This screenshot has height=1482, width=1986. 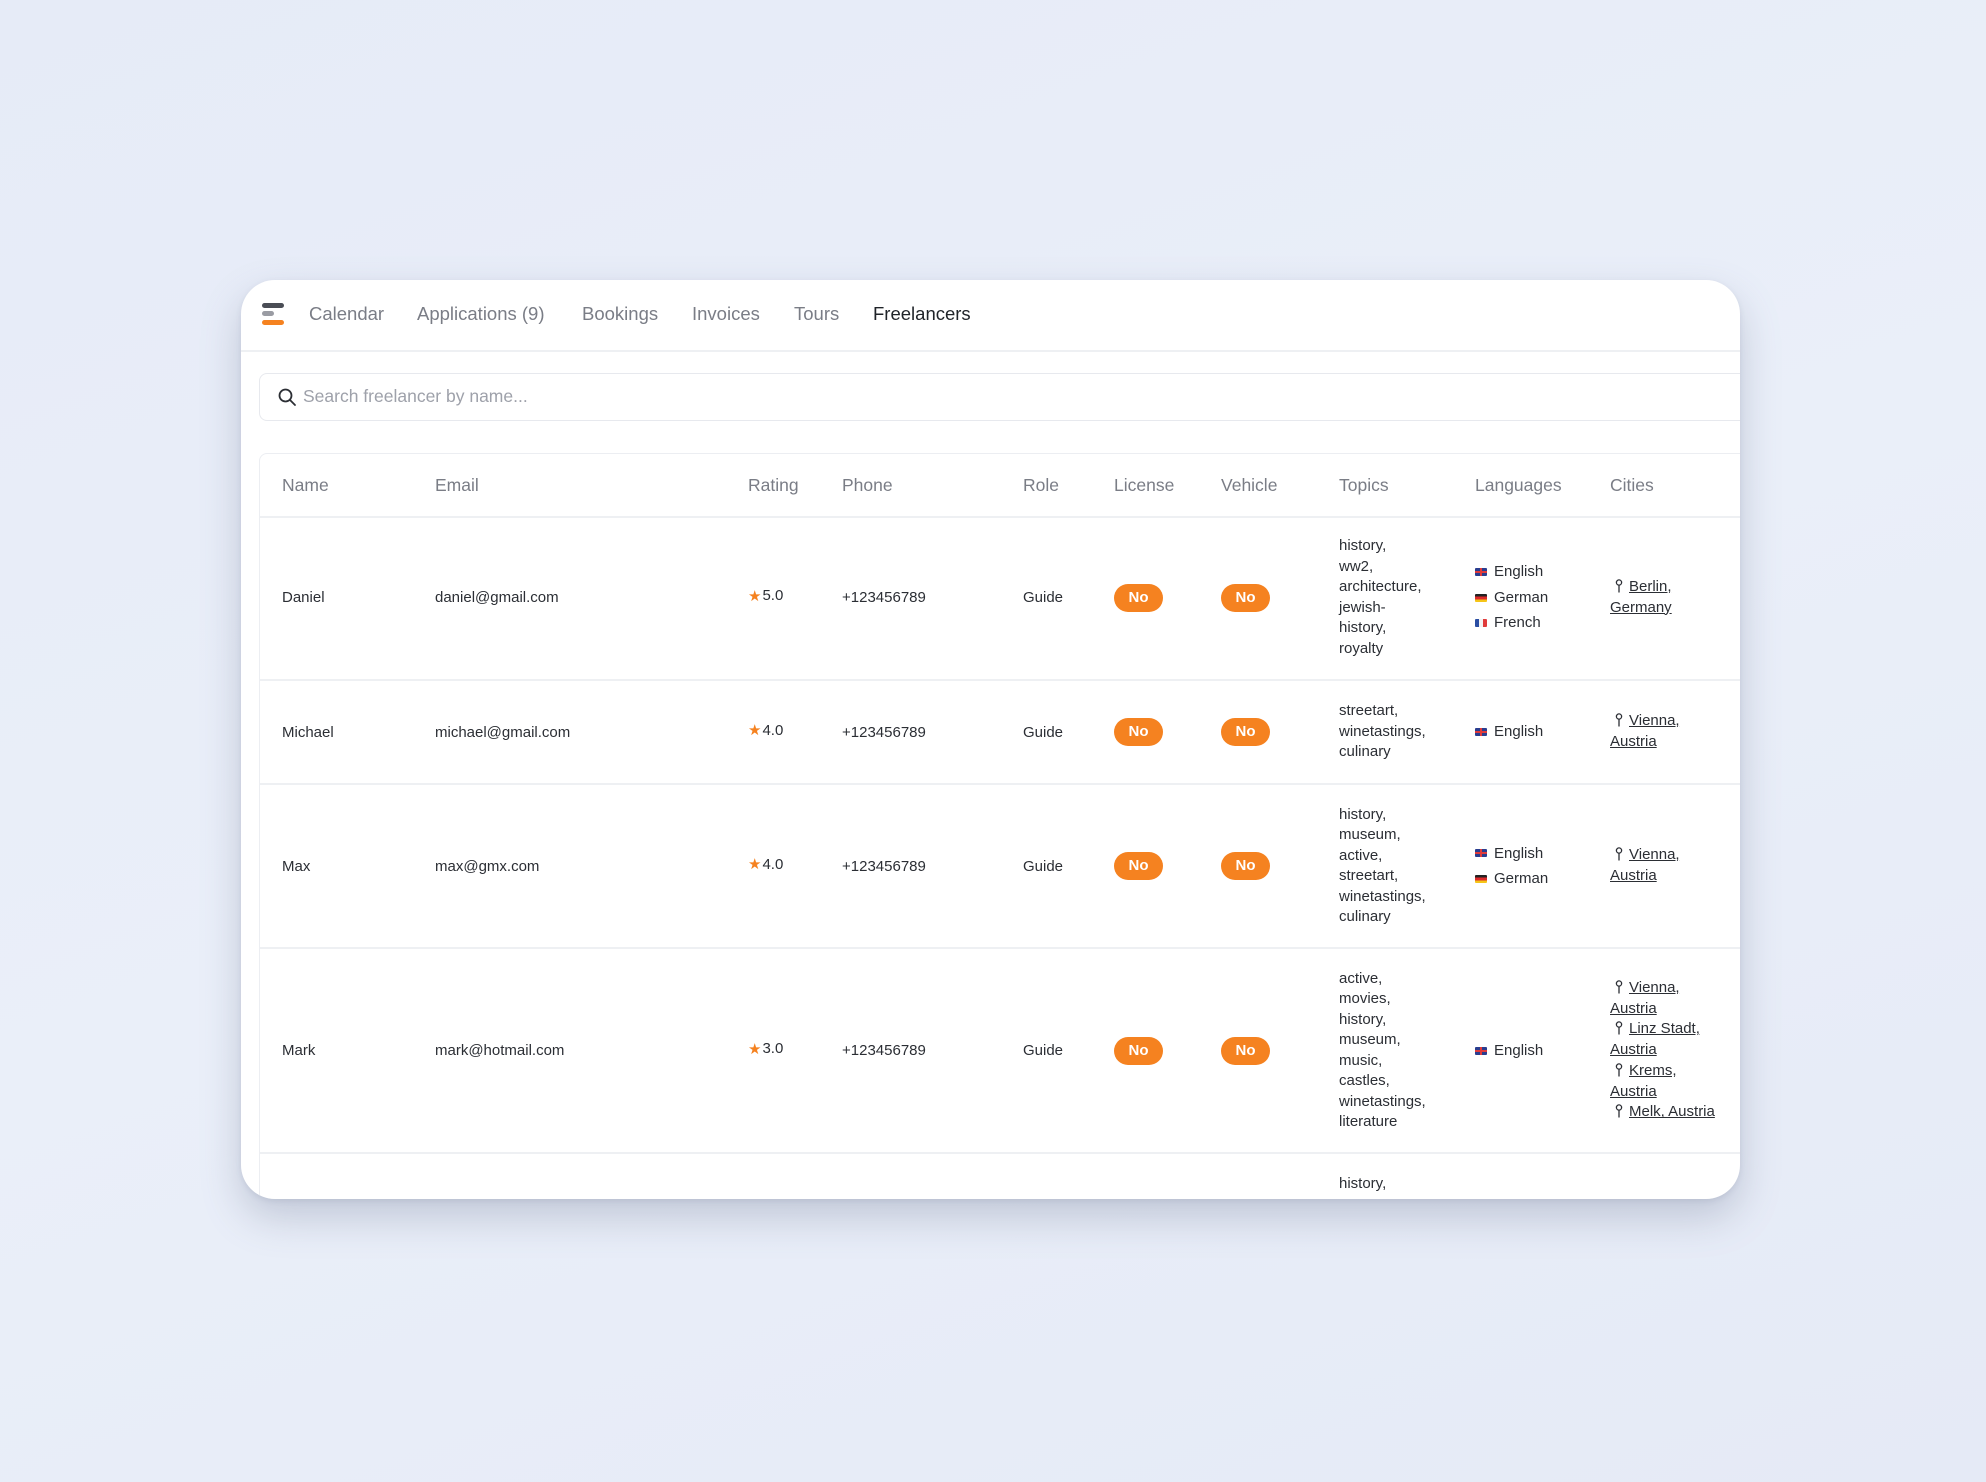 I want to click on nav-freelancers: Freelancers, so click(x=922, y=313).